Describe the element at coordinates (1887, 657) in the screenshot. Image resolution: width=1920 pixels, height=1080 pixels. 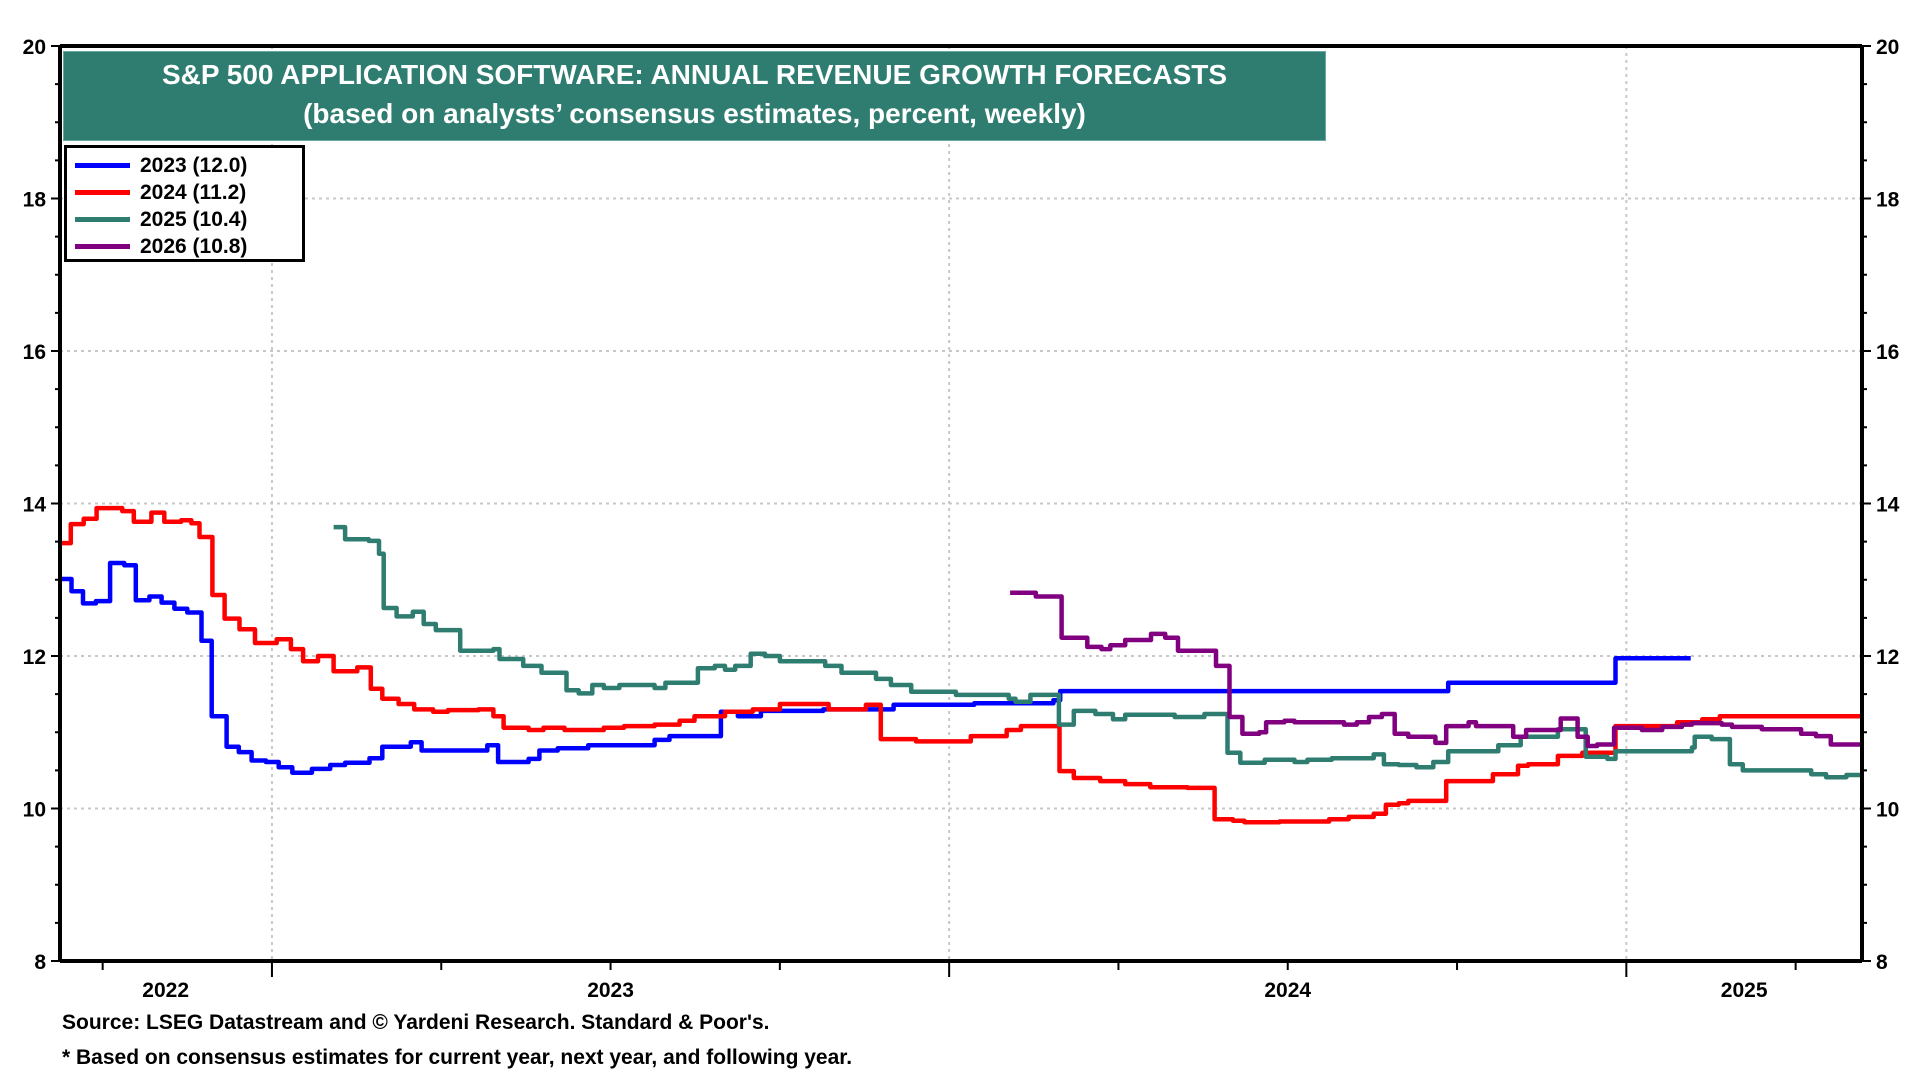
I see `right-y-tick-label: 12` at that location.